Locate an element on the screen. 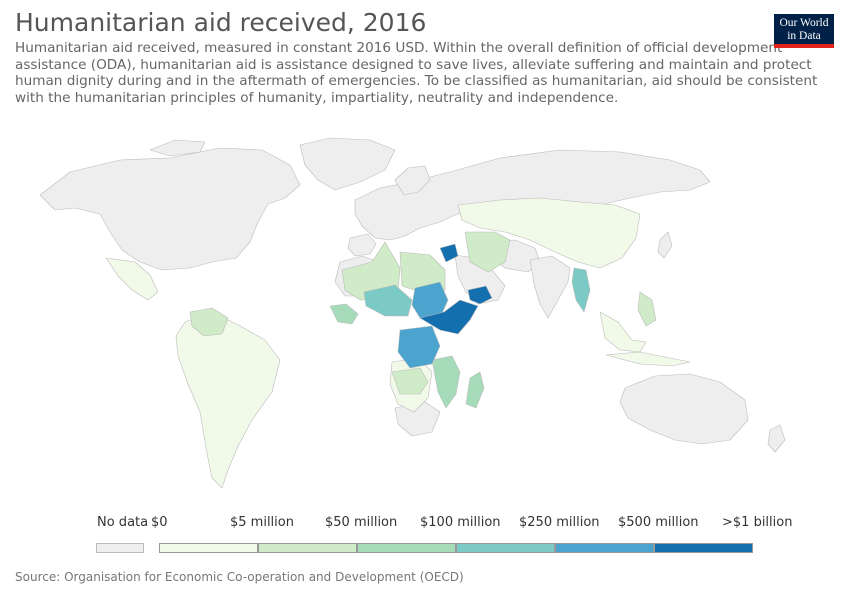  map-region-west-africa is located at coordinates (344, 314).